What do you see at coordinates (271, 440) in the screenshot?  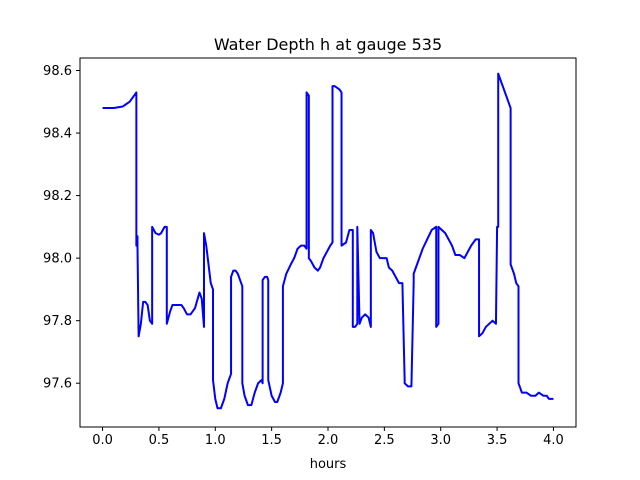 I see `x-tick-label: 1.5` at bounding box center [271, 440].